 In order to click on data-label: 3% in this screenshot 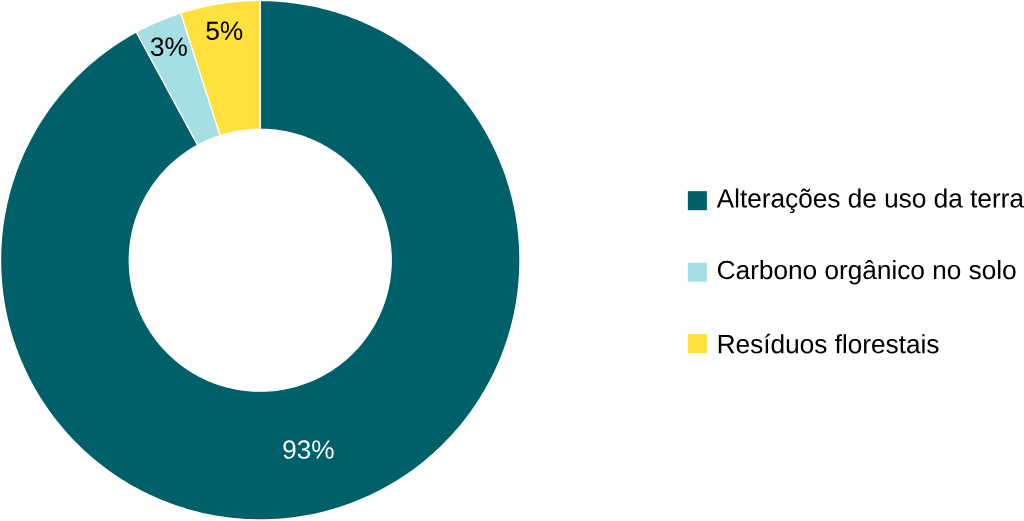, I will do `click(168, 47)`.